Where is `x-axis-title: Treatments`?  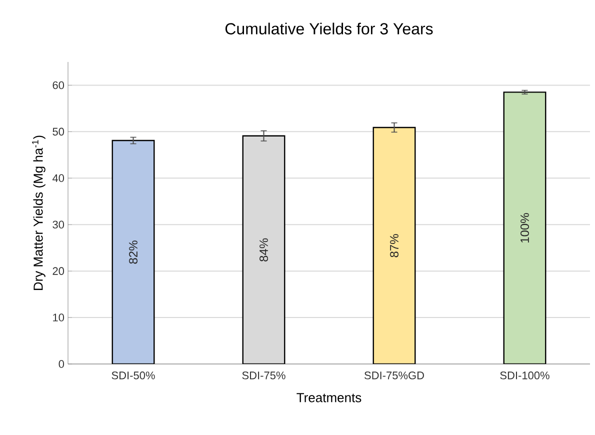
x-axis-title: Treatments is located at coordinates (329, 397).